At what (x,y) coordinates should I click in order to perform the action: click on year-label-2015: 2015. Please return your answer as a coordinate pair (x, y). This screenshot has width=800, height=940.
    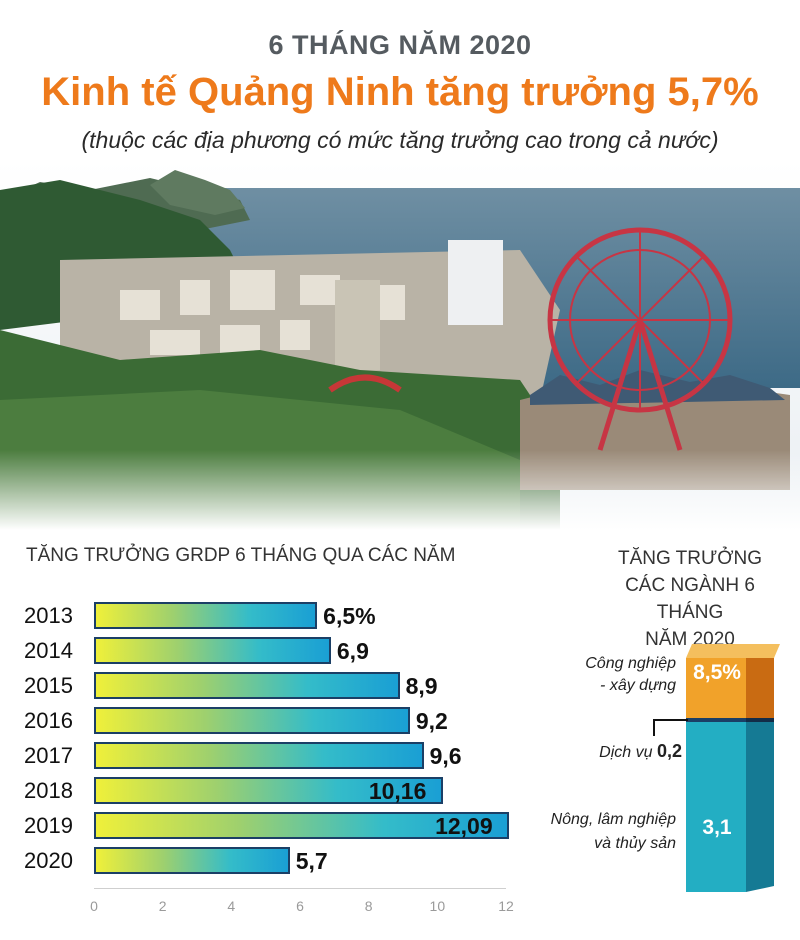
    Looking at the image, I should click on (48, 685).